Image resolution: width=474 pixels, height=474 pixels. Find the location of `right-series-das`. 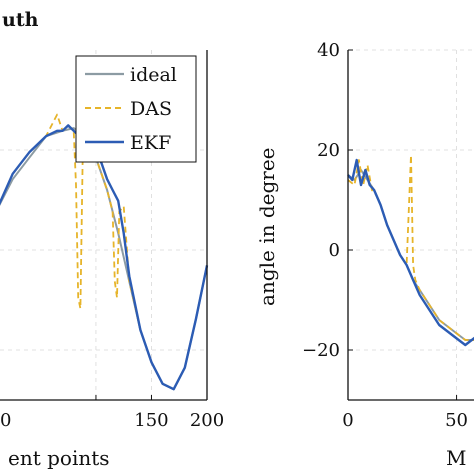

right-series-das is located at coordinates (410, 247).